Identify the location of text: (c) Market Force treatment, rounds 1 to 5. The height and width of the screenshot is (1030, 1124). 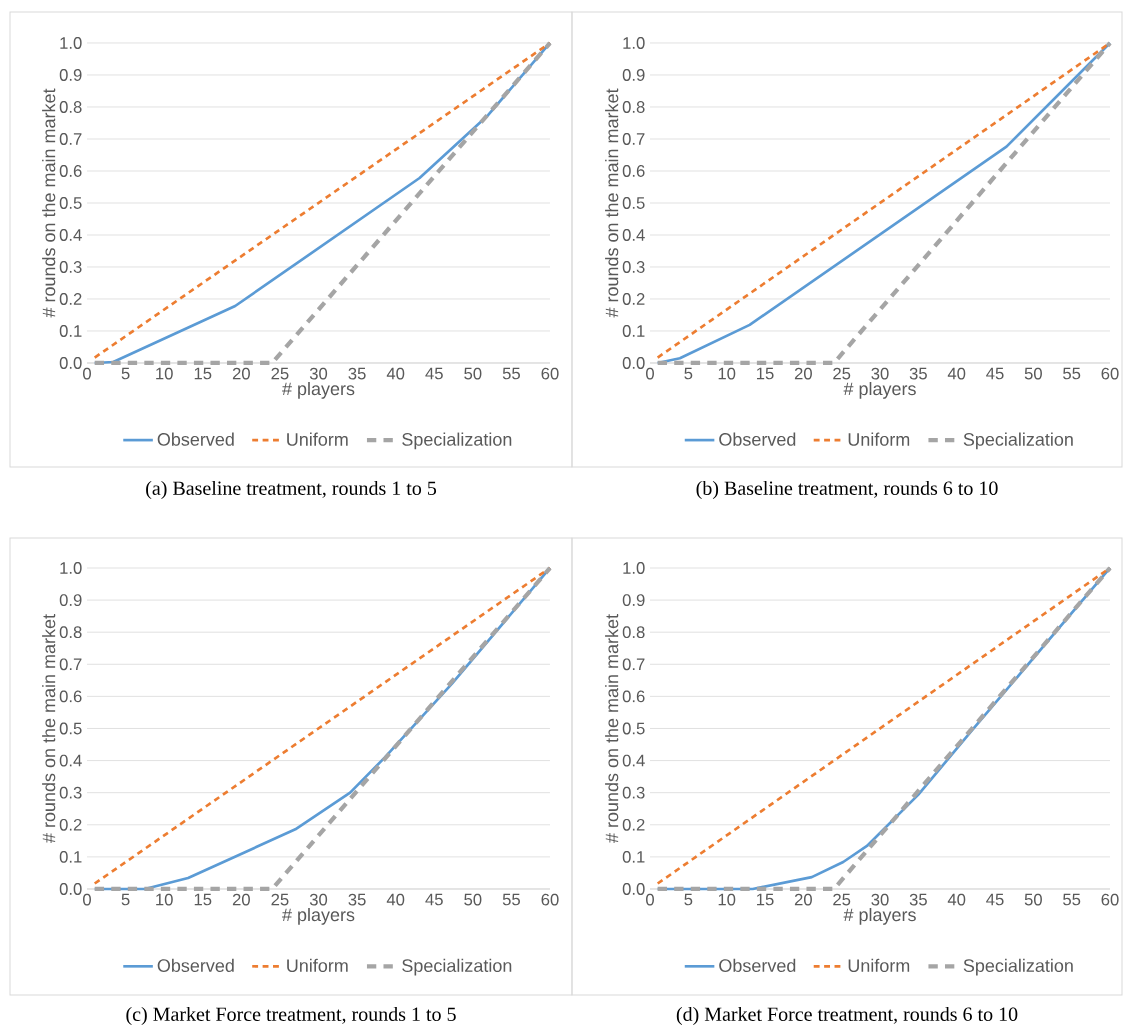
(291, 1016).